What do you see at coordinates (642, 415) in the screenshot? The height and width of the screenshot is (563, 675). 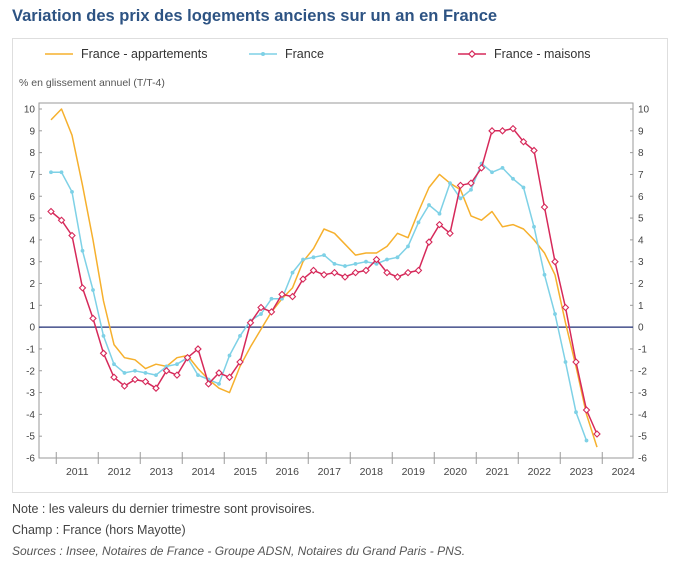 I see `y-tick-label-right: -4` at bounding box center [642, 415].